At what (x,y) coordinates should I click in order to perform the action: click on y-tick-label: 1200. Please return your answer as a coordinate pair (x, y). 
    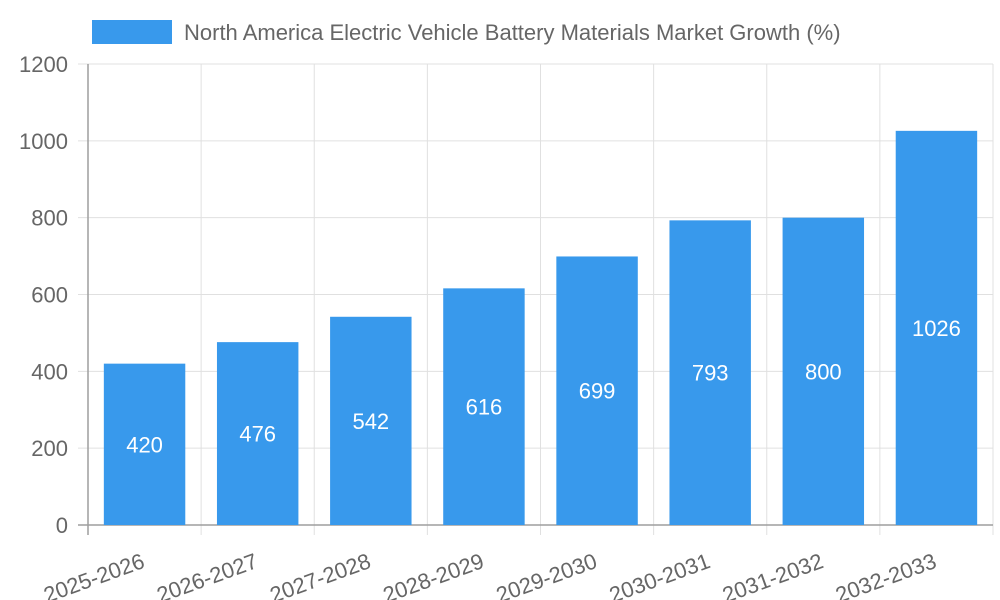
    Looking at the image, I should click on (43, 64).